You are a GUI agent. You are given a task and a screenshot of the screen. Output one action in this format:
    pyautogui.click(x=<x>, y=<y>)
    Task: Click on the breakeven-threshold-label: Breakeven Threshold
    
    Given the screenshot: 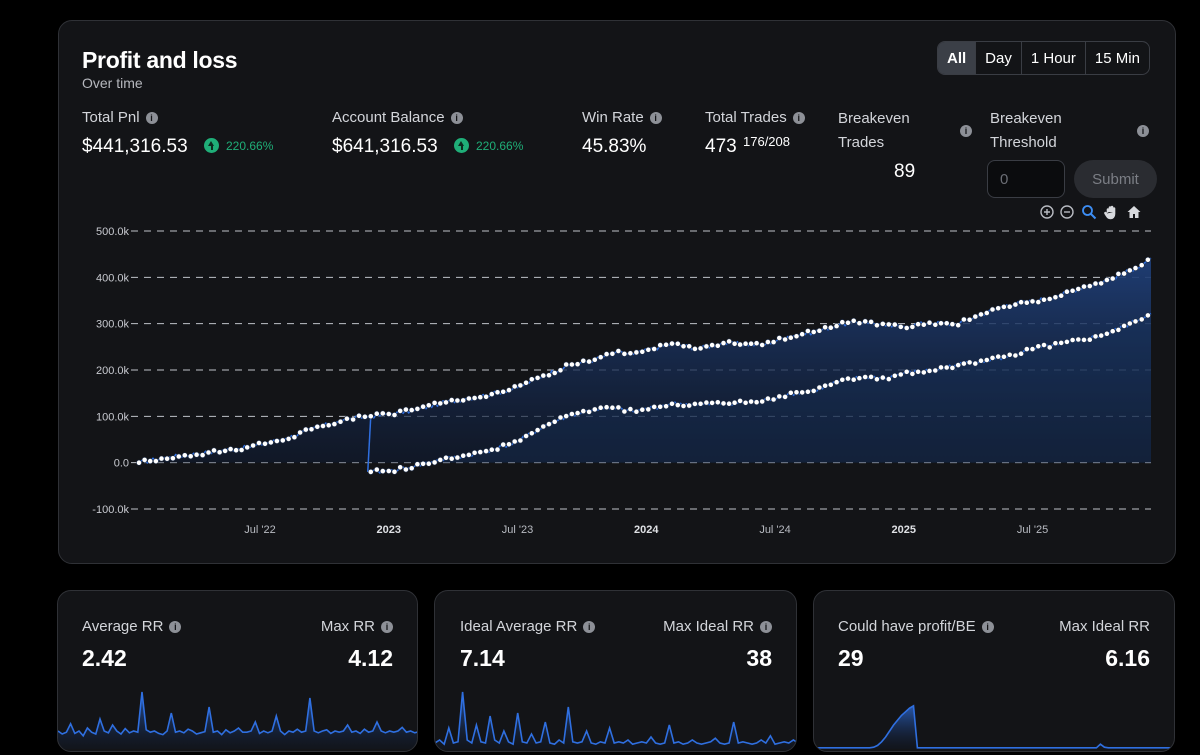 What is the action you would take?
    pyautogui.click(x=1026, y=131)
    